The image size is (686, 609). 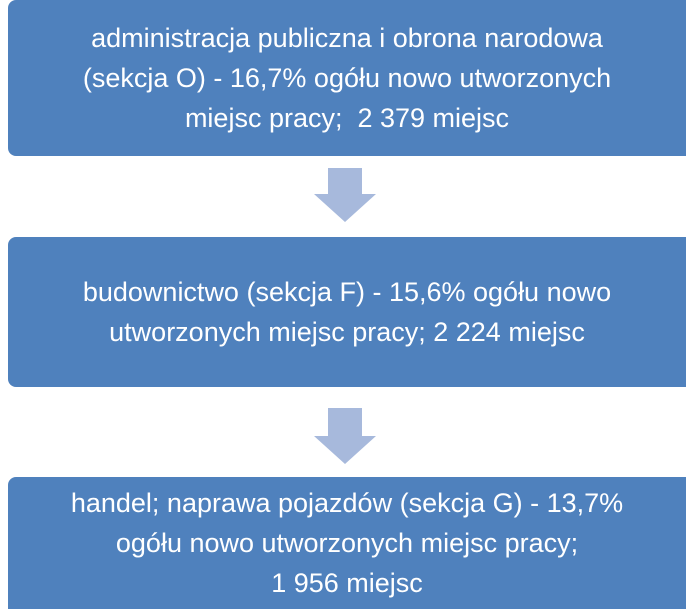 What do you see at coordinates (347, 583) in the screenshot?
I see `node-text: 1 956 miejsc` at bounding box center [347, 583].